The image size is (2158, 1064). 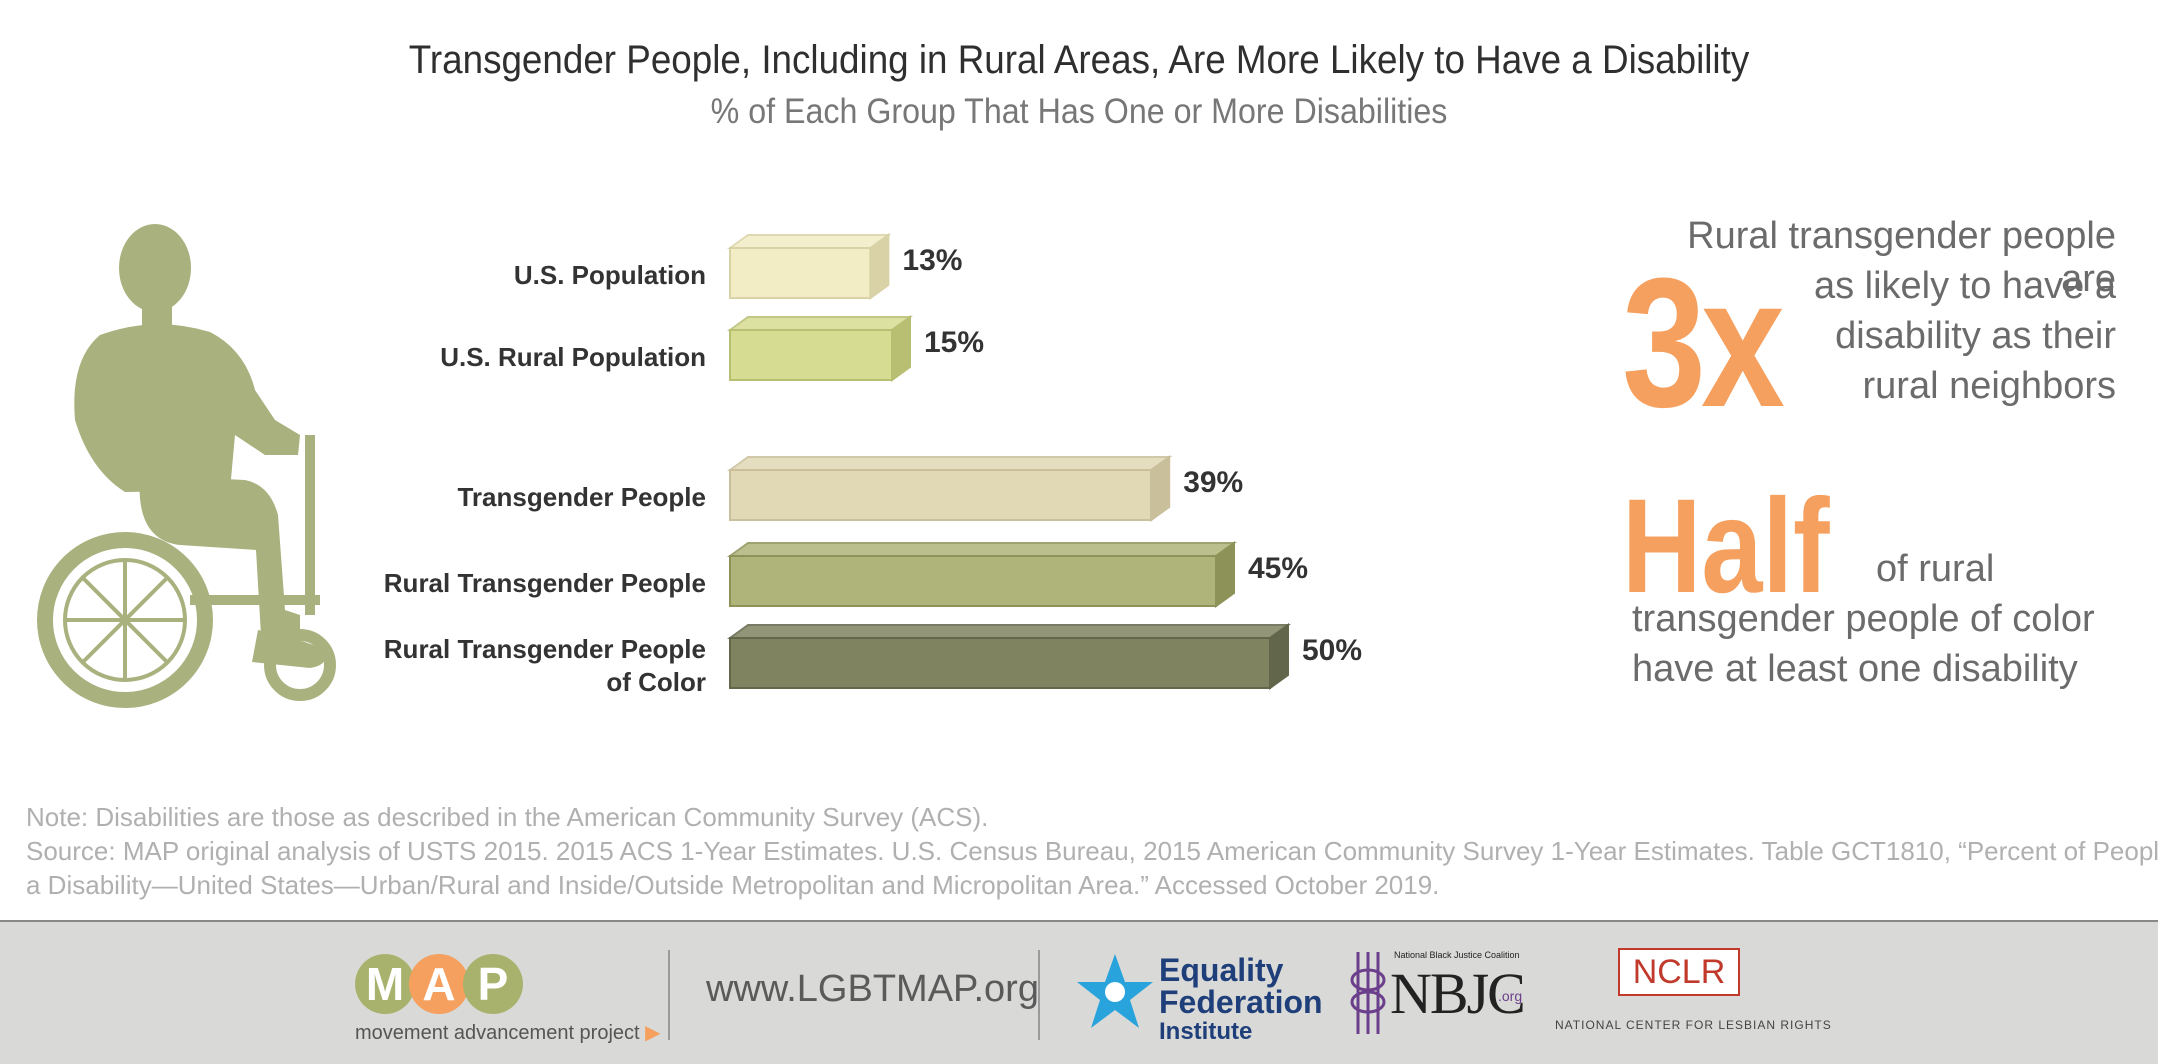 What do you see at coordinates (1901, 257) in the screenshot?
I see `callout-1-line-1: Rural transgender people are` at bounding box center [1901, 257].